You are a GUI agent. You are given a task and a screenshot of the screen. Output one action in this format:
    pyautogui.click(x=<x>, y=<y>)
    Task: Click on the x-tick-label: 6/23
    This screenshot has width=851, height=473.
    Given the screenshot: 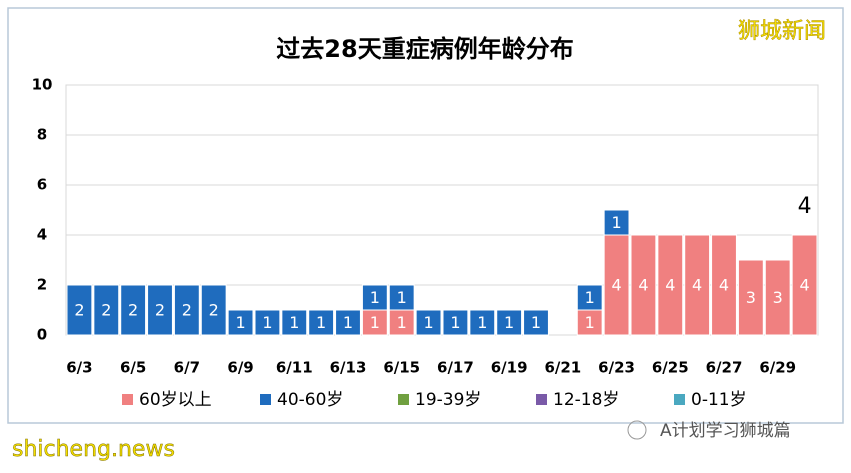 What is the action you would take?
    pyautogui.click(x=616, y=368)
    